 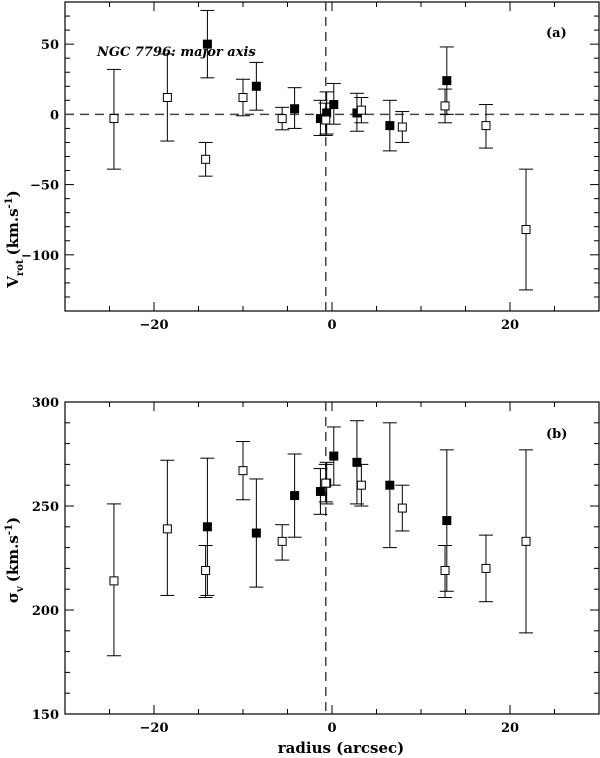 I want to click on panel-a-y-tick-label: −100, so click(x=40, y=256).